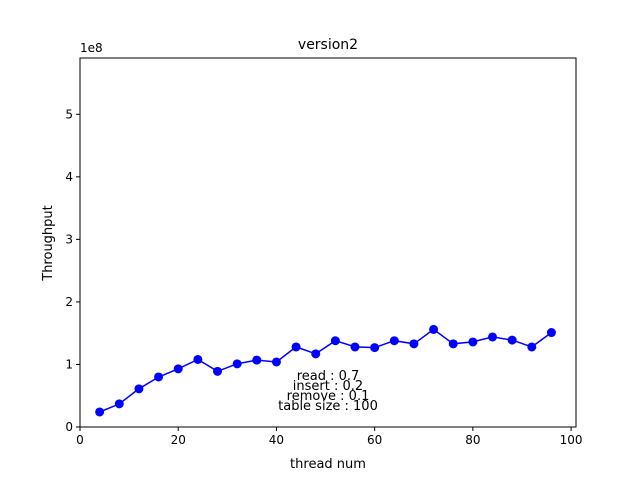 This screenshot has height=484, width=640. Describe the element at coordinates (328, 45) in the screenshot. I see `chart-title: version2` at that location.